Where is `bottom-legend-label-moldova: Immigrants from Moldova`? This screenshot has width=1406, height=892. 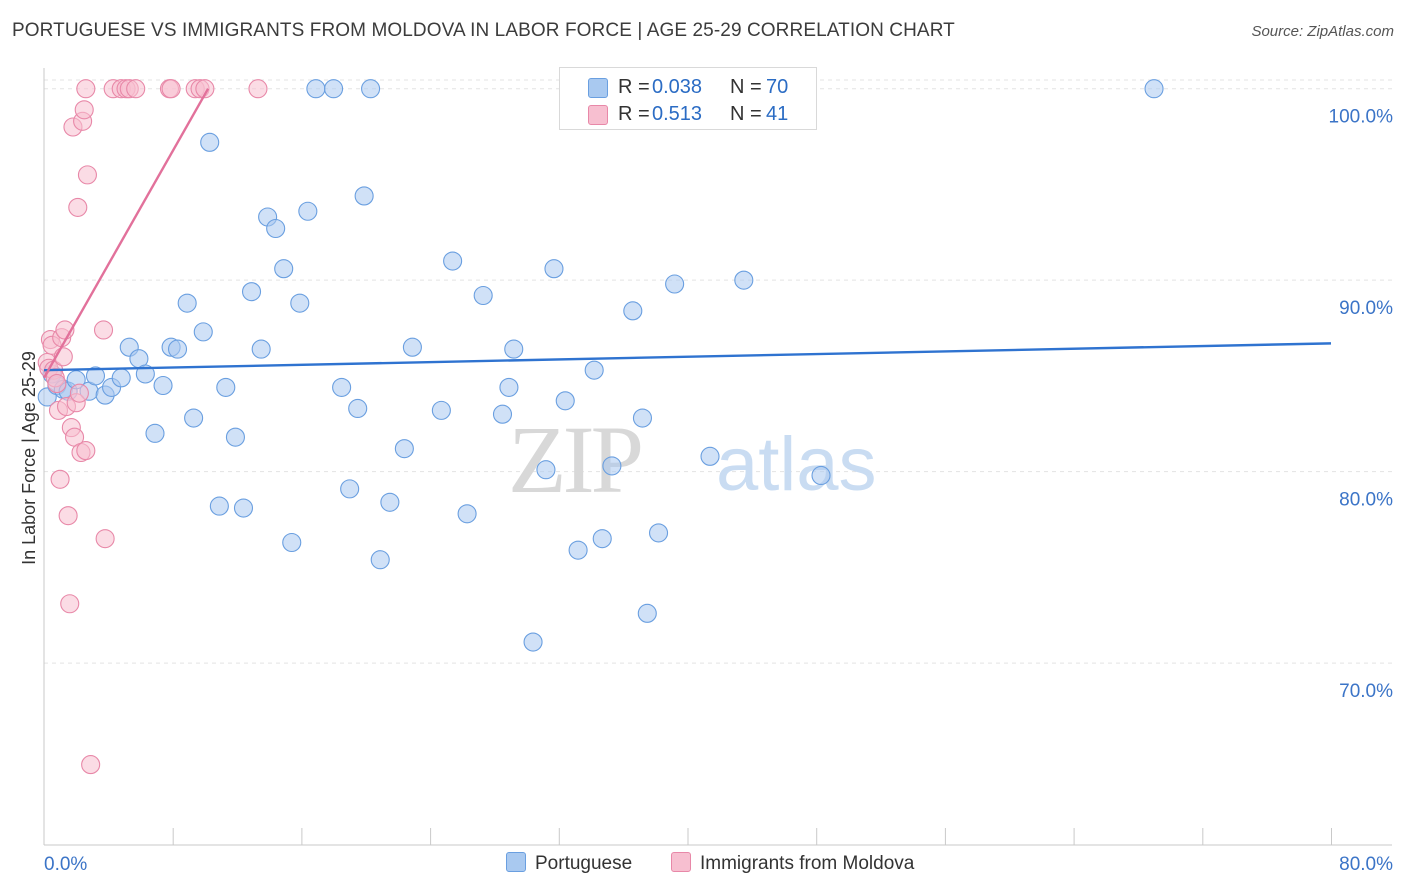
bottom-legend-label-moldova: Immigrants from Moldova is located at coordinates (807, 863).